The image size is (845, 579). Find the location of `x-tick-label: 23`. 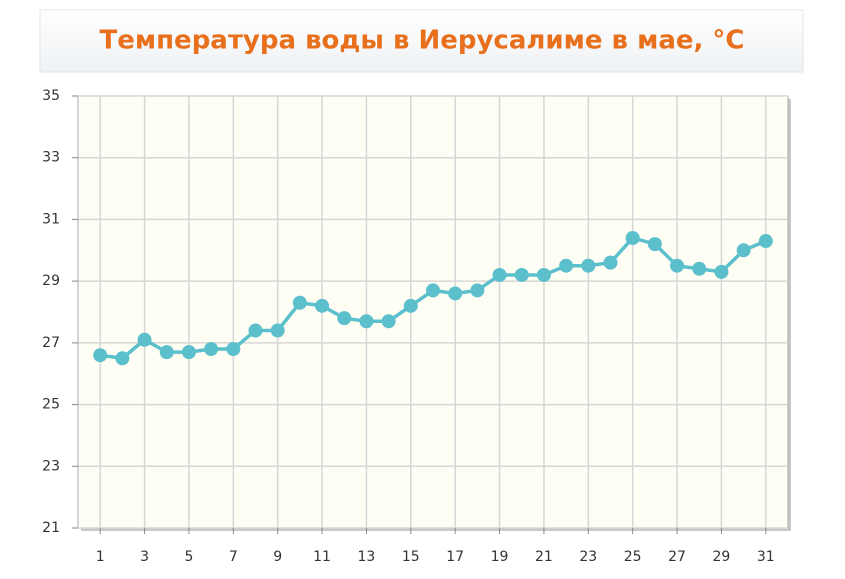

x-tick-label: 23 is located at coordinates (588, 557).